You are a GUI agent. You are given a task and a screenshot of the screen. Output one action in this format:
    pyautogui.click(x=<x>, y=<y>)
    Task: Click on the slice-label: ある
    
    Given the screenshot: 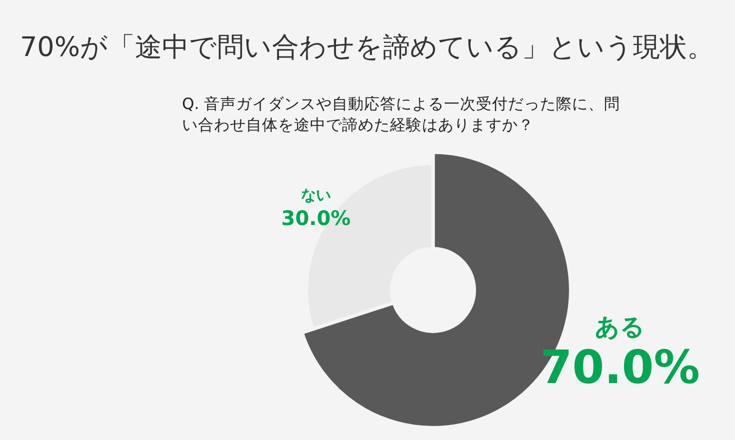 What is the action you would take?
    pyautogui.click(x=620, y=327)
    